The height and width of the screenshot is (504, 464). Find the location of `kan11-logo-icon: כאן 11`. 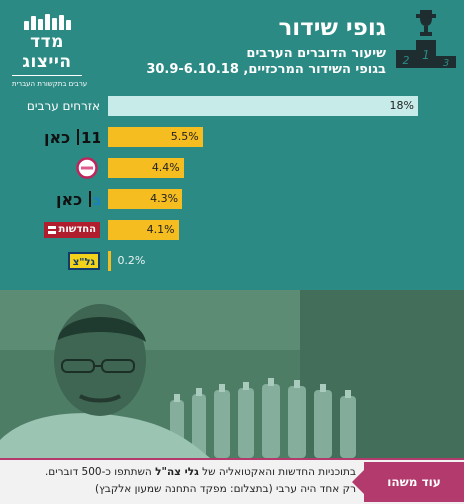

kan11-logo-icon: כאן 11 is located at coordinates (50, 137).